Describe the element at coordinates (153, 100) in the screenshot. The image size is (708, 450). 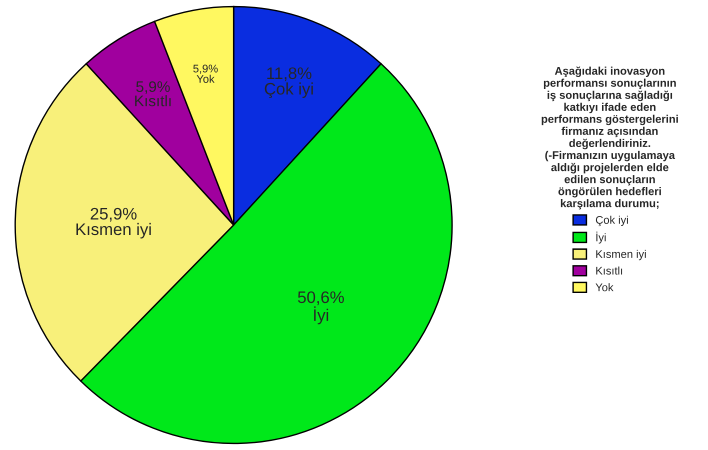
I see `slice-label: Kısıtlı` at that location.